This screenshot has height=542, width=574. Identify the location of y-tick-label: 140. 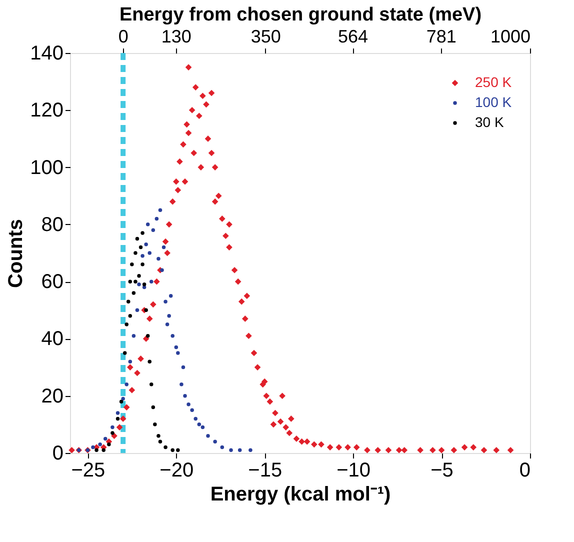
(47, 53).